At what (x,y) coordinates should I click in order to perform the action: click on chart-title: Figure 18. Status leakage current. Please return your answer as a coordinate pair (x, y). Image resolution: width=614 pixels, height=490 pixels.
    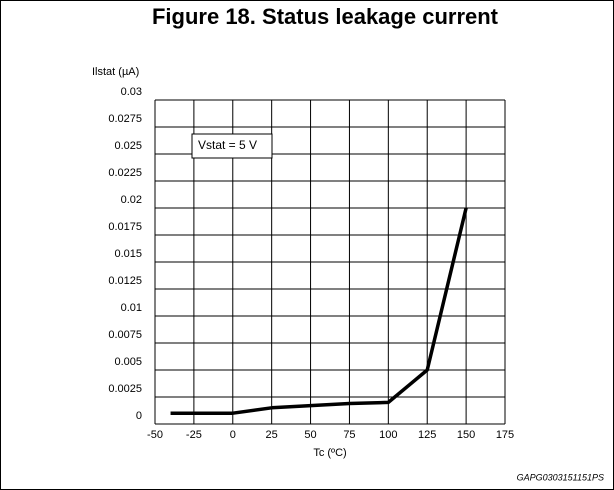
    Looking at the image, I should click on (325, 16).